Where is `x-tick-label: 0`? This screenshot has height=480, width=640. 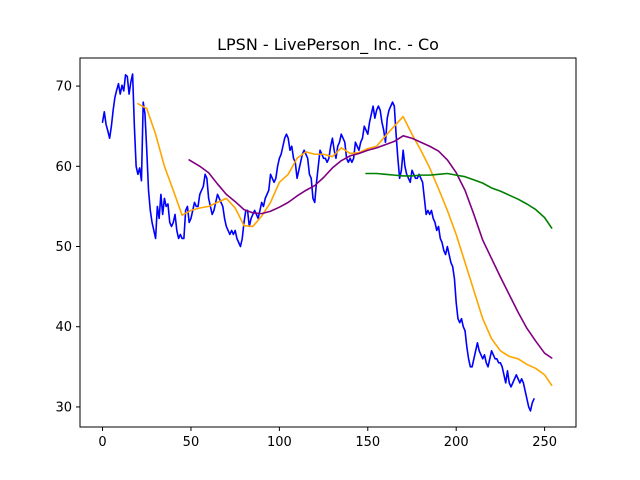 x-tick-label: 0 is located at coordinates (102, 442).